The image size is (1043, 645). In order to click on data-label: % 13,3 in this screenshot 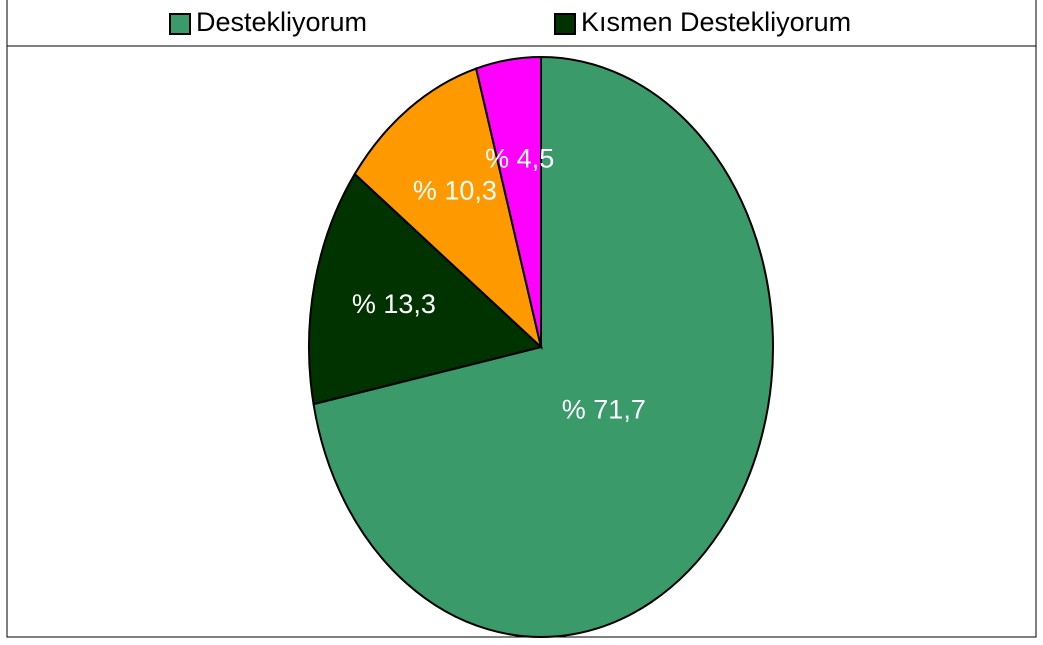, I will do `click(394, 304)`.